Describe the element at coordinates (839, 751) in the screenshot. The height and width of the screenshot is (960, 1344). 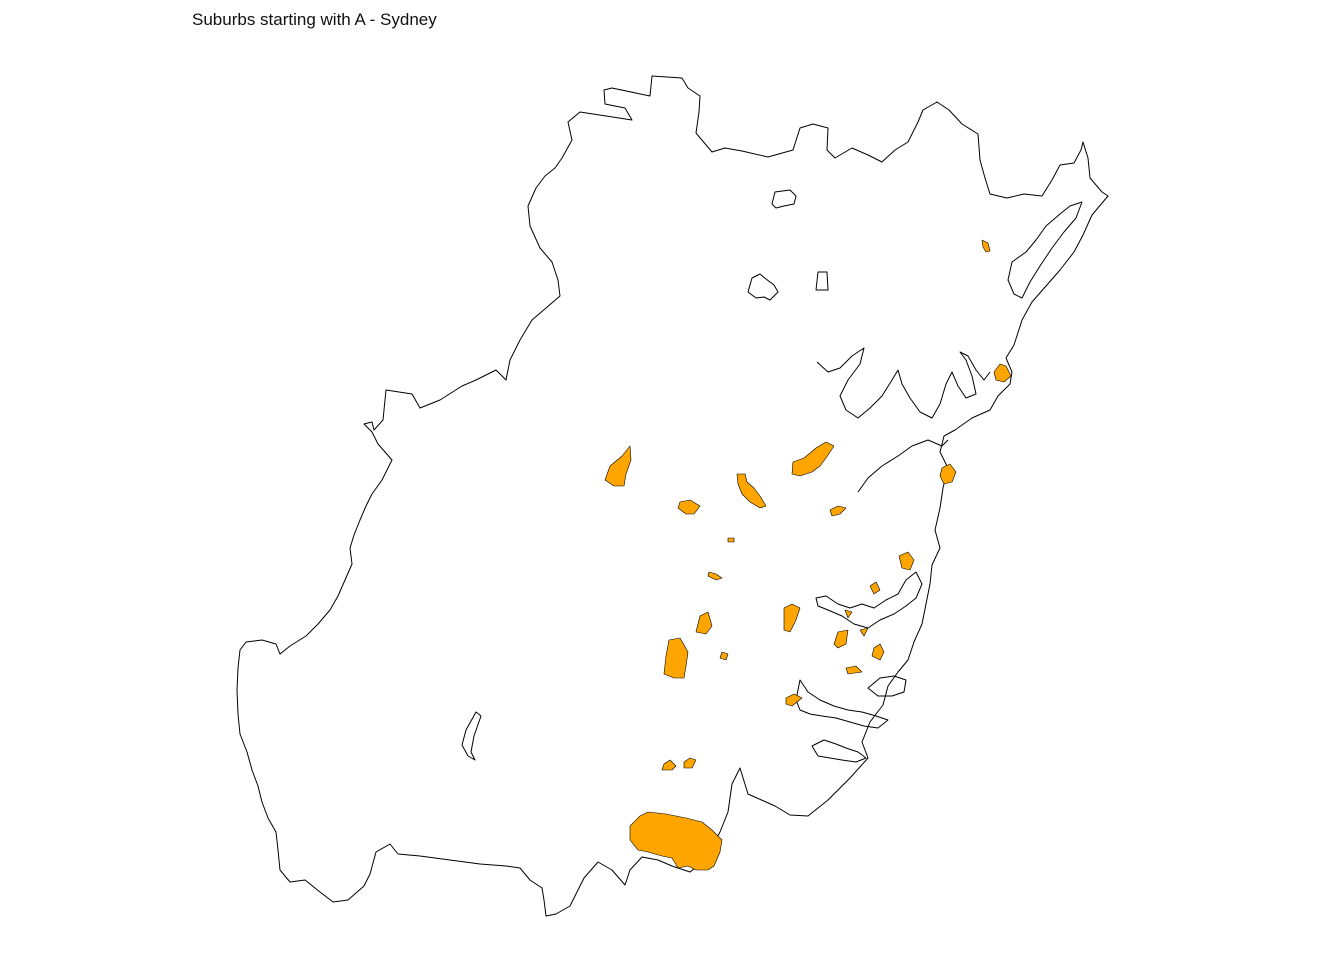
I see `port-hacking` at that location.